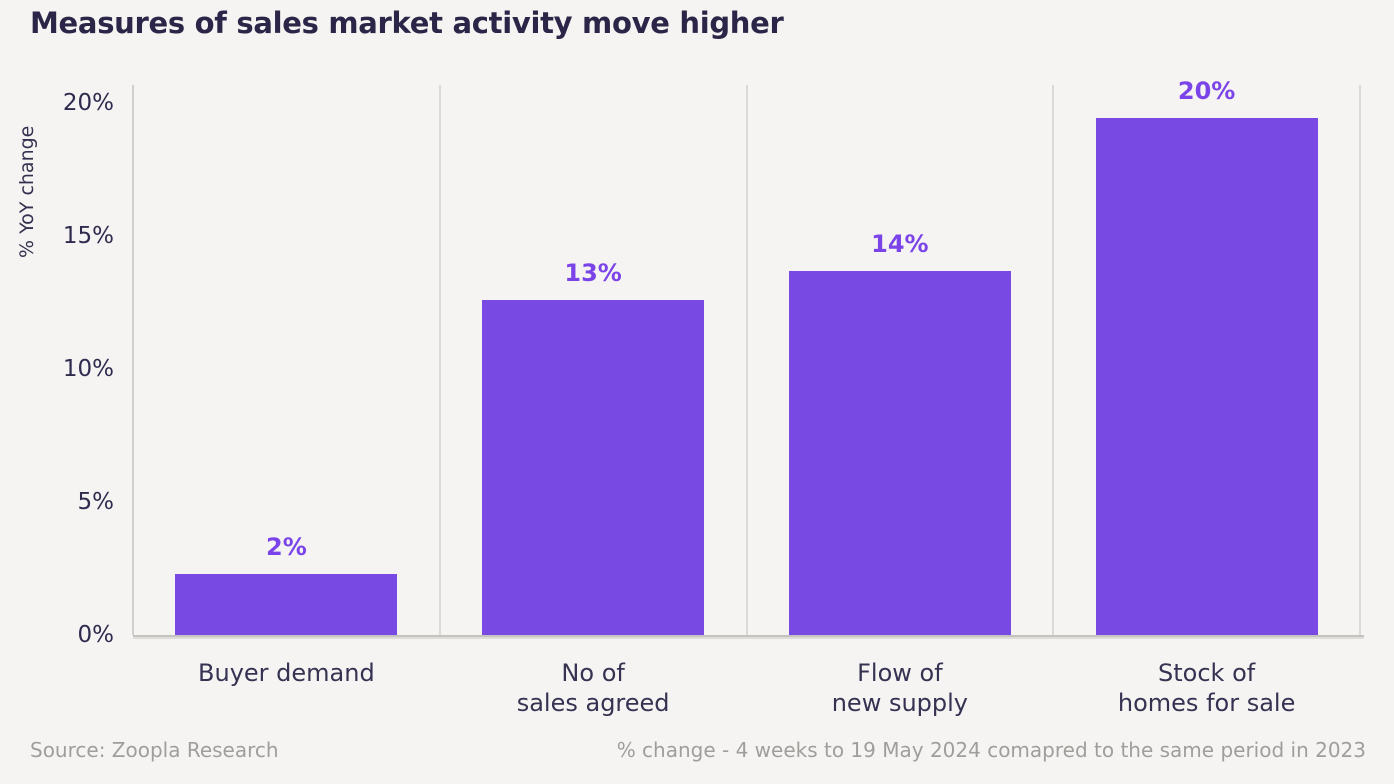 The width and height of the screenshot is (1394, 784). What do you see at coordinates (96, 635) in the screenshot?
I see `y-tick-label: 0%` at bounding box center [96, 635].